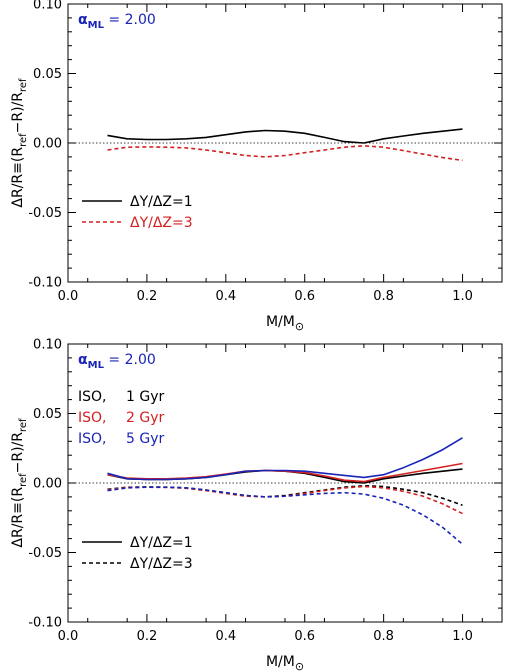 This screenshot has height=672, width=520. What do you see at coordinates (145, 418) in the screenshot?
I see `iso-label-age: 2 Gyr` at bounding box center [145, 418].